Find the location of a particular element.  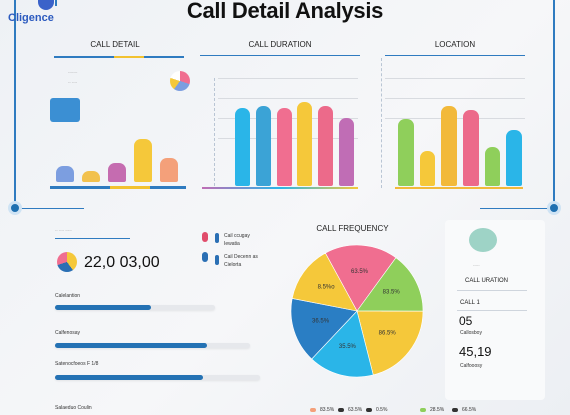

location-chart is located at coordinates (460, 132).